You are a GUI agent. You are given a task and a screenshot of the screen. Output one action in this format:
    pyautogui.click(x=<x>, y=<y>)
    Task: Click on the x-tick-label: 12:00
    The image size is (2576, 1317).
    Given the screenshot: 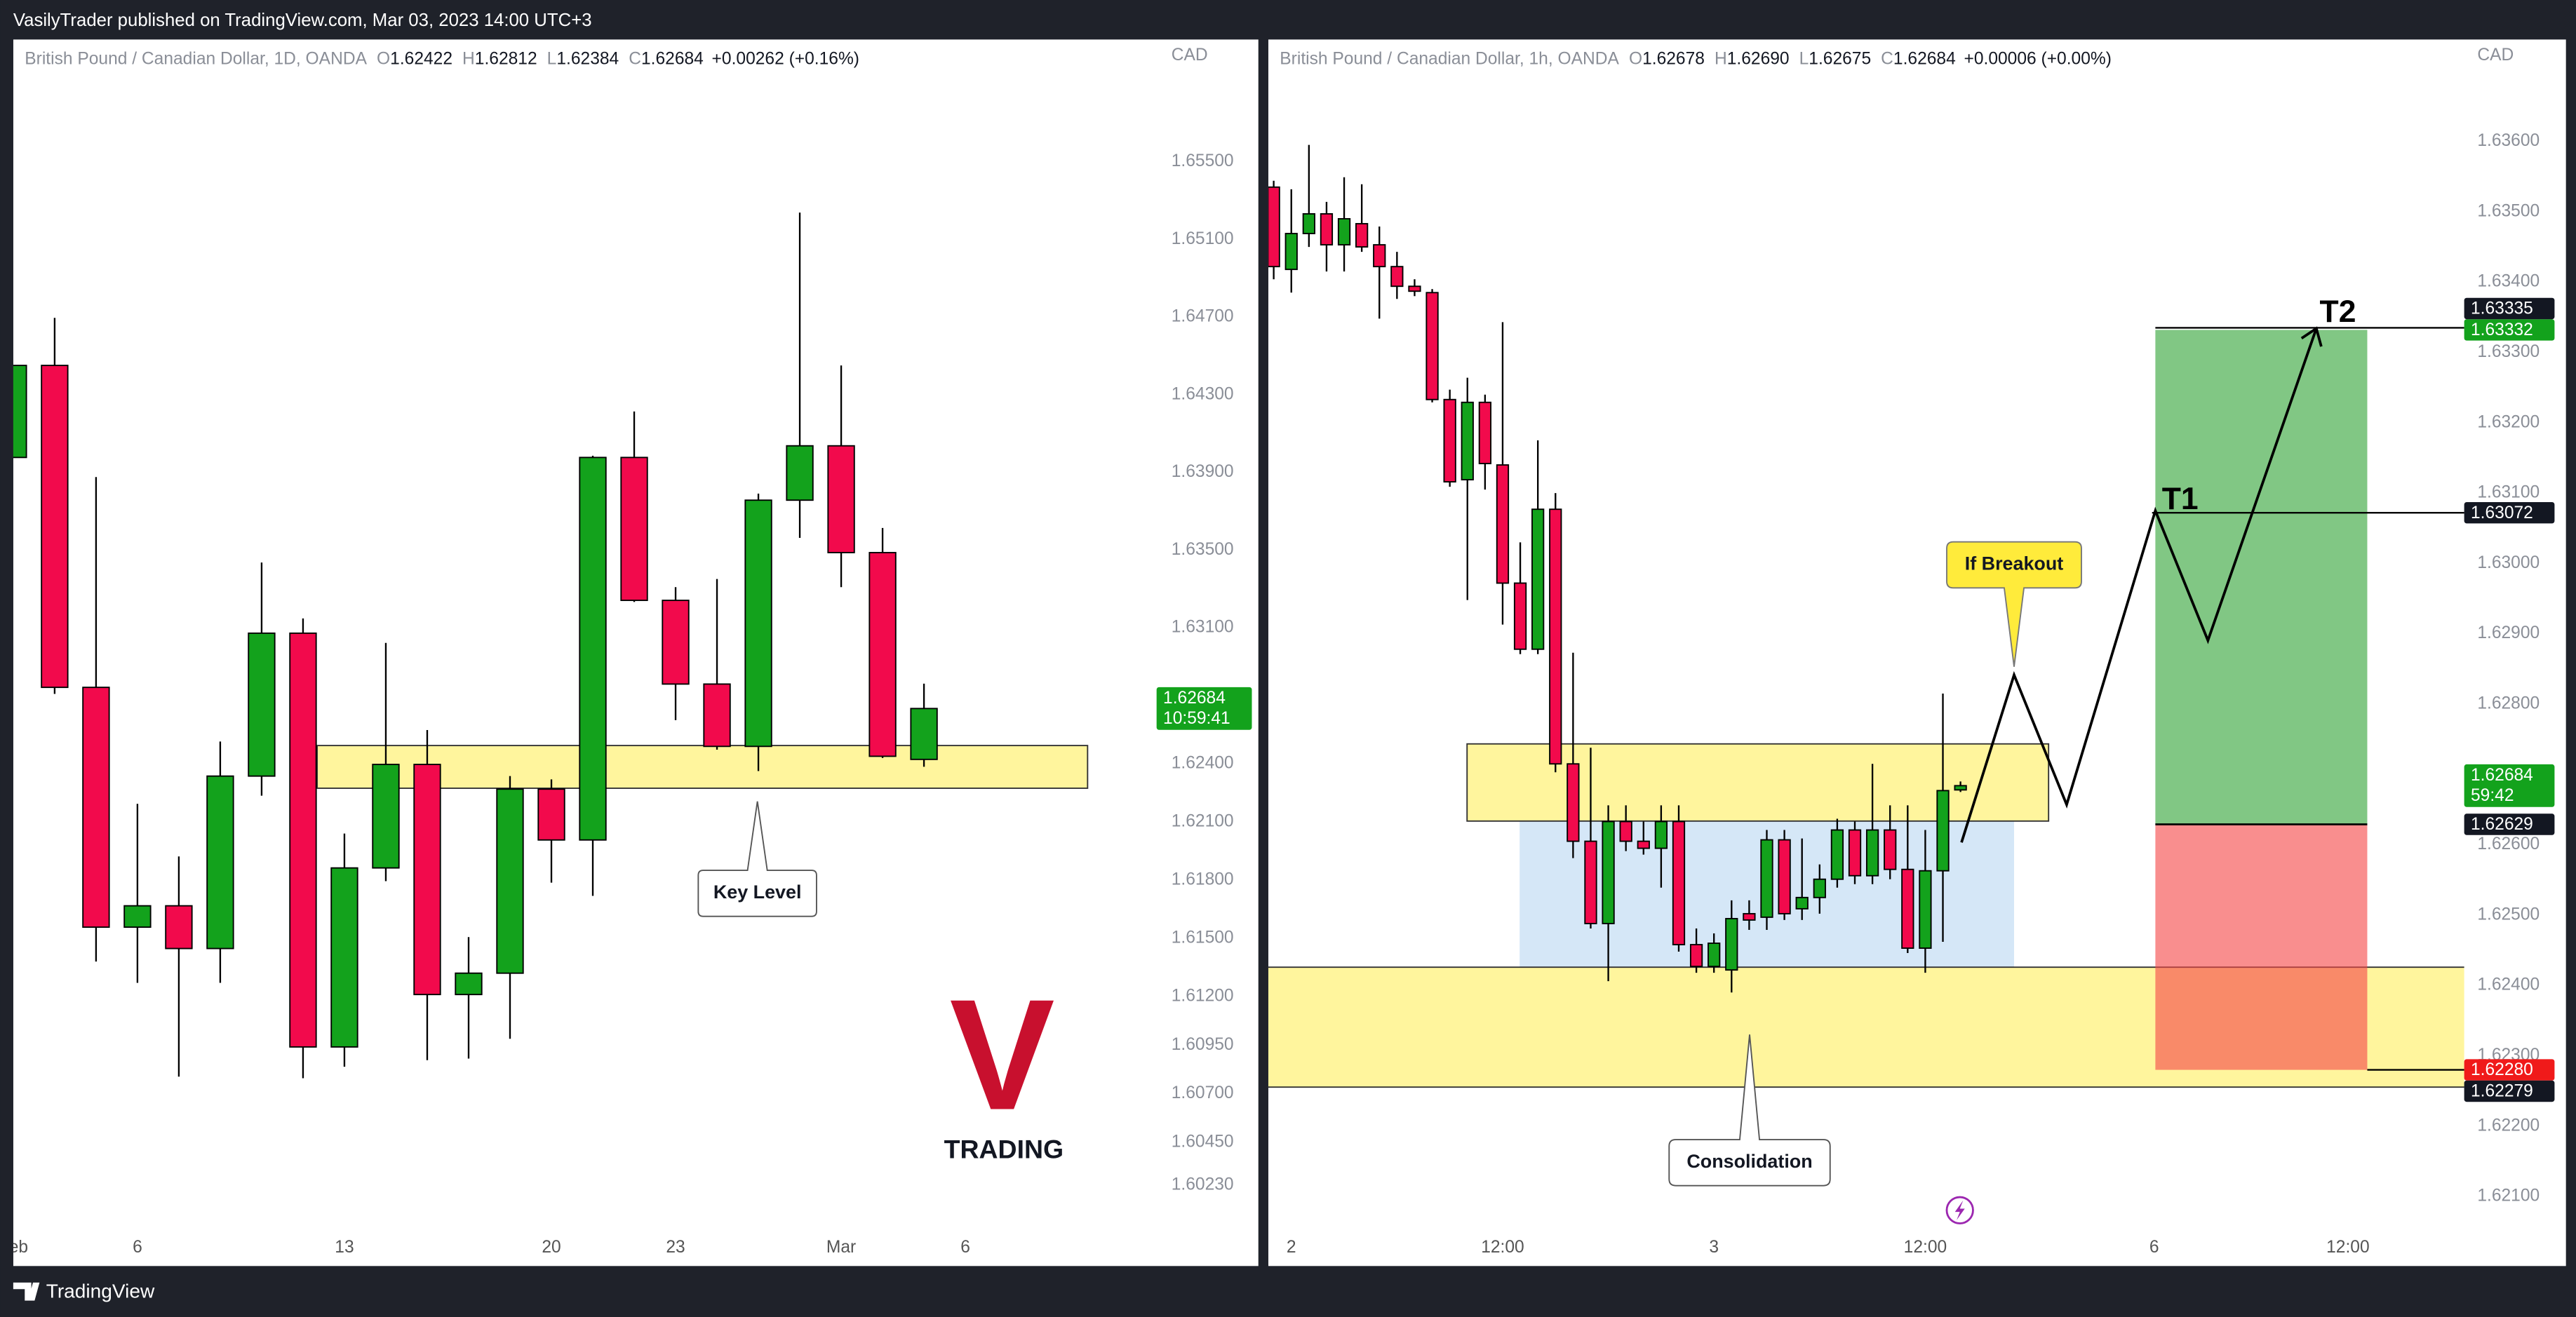 What is the action you would take?
    pyautogui.click(x=1502, y=1247)
    